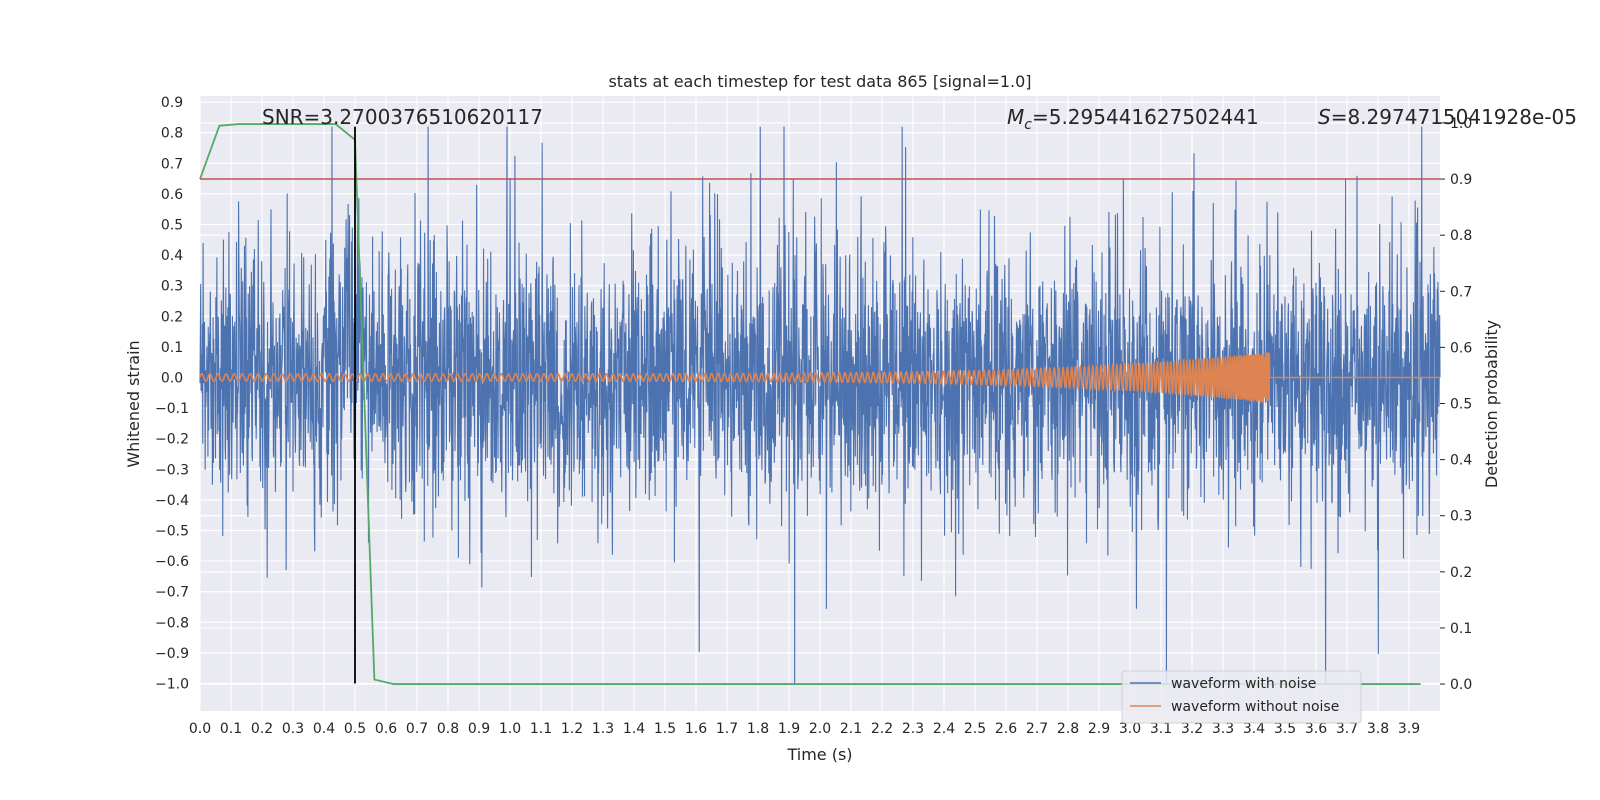  I want to click on y-tick-label: −0.4, so click(172, 501).